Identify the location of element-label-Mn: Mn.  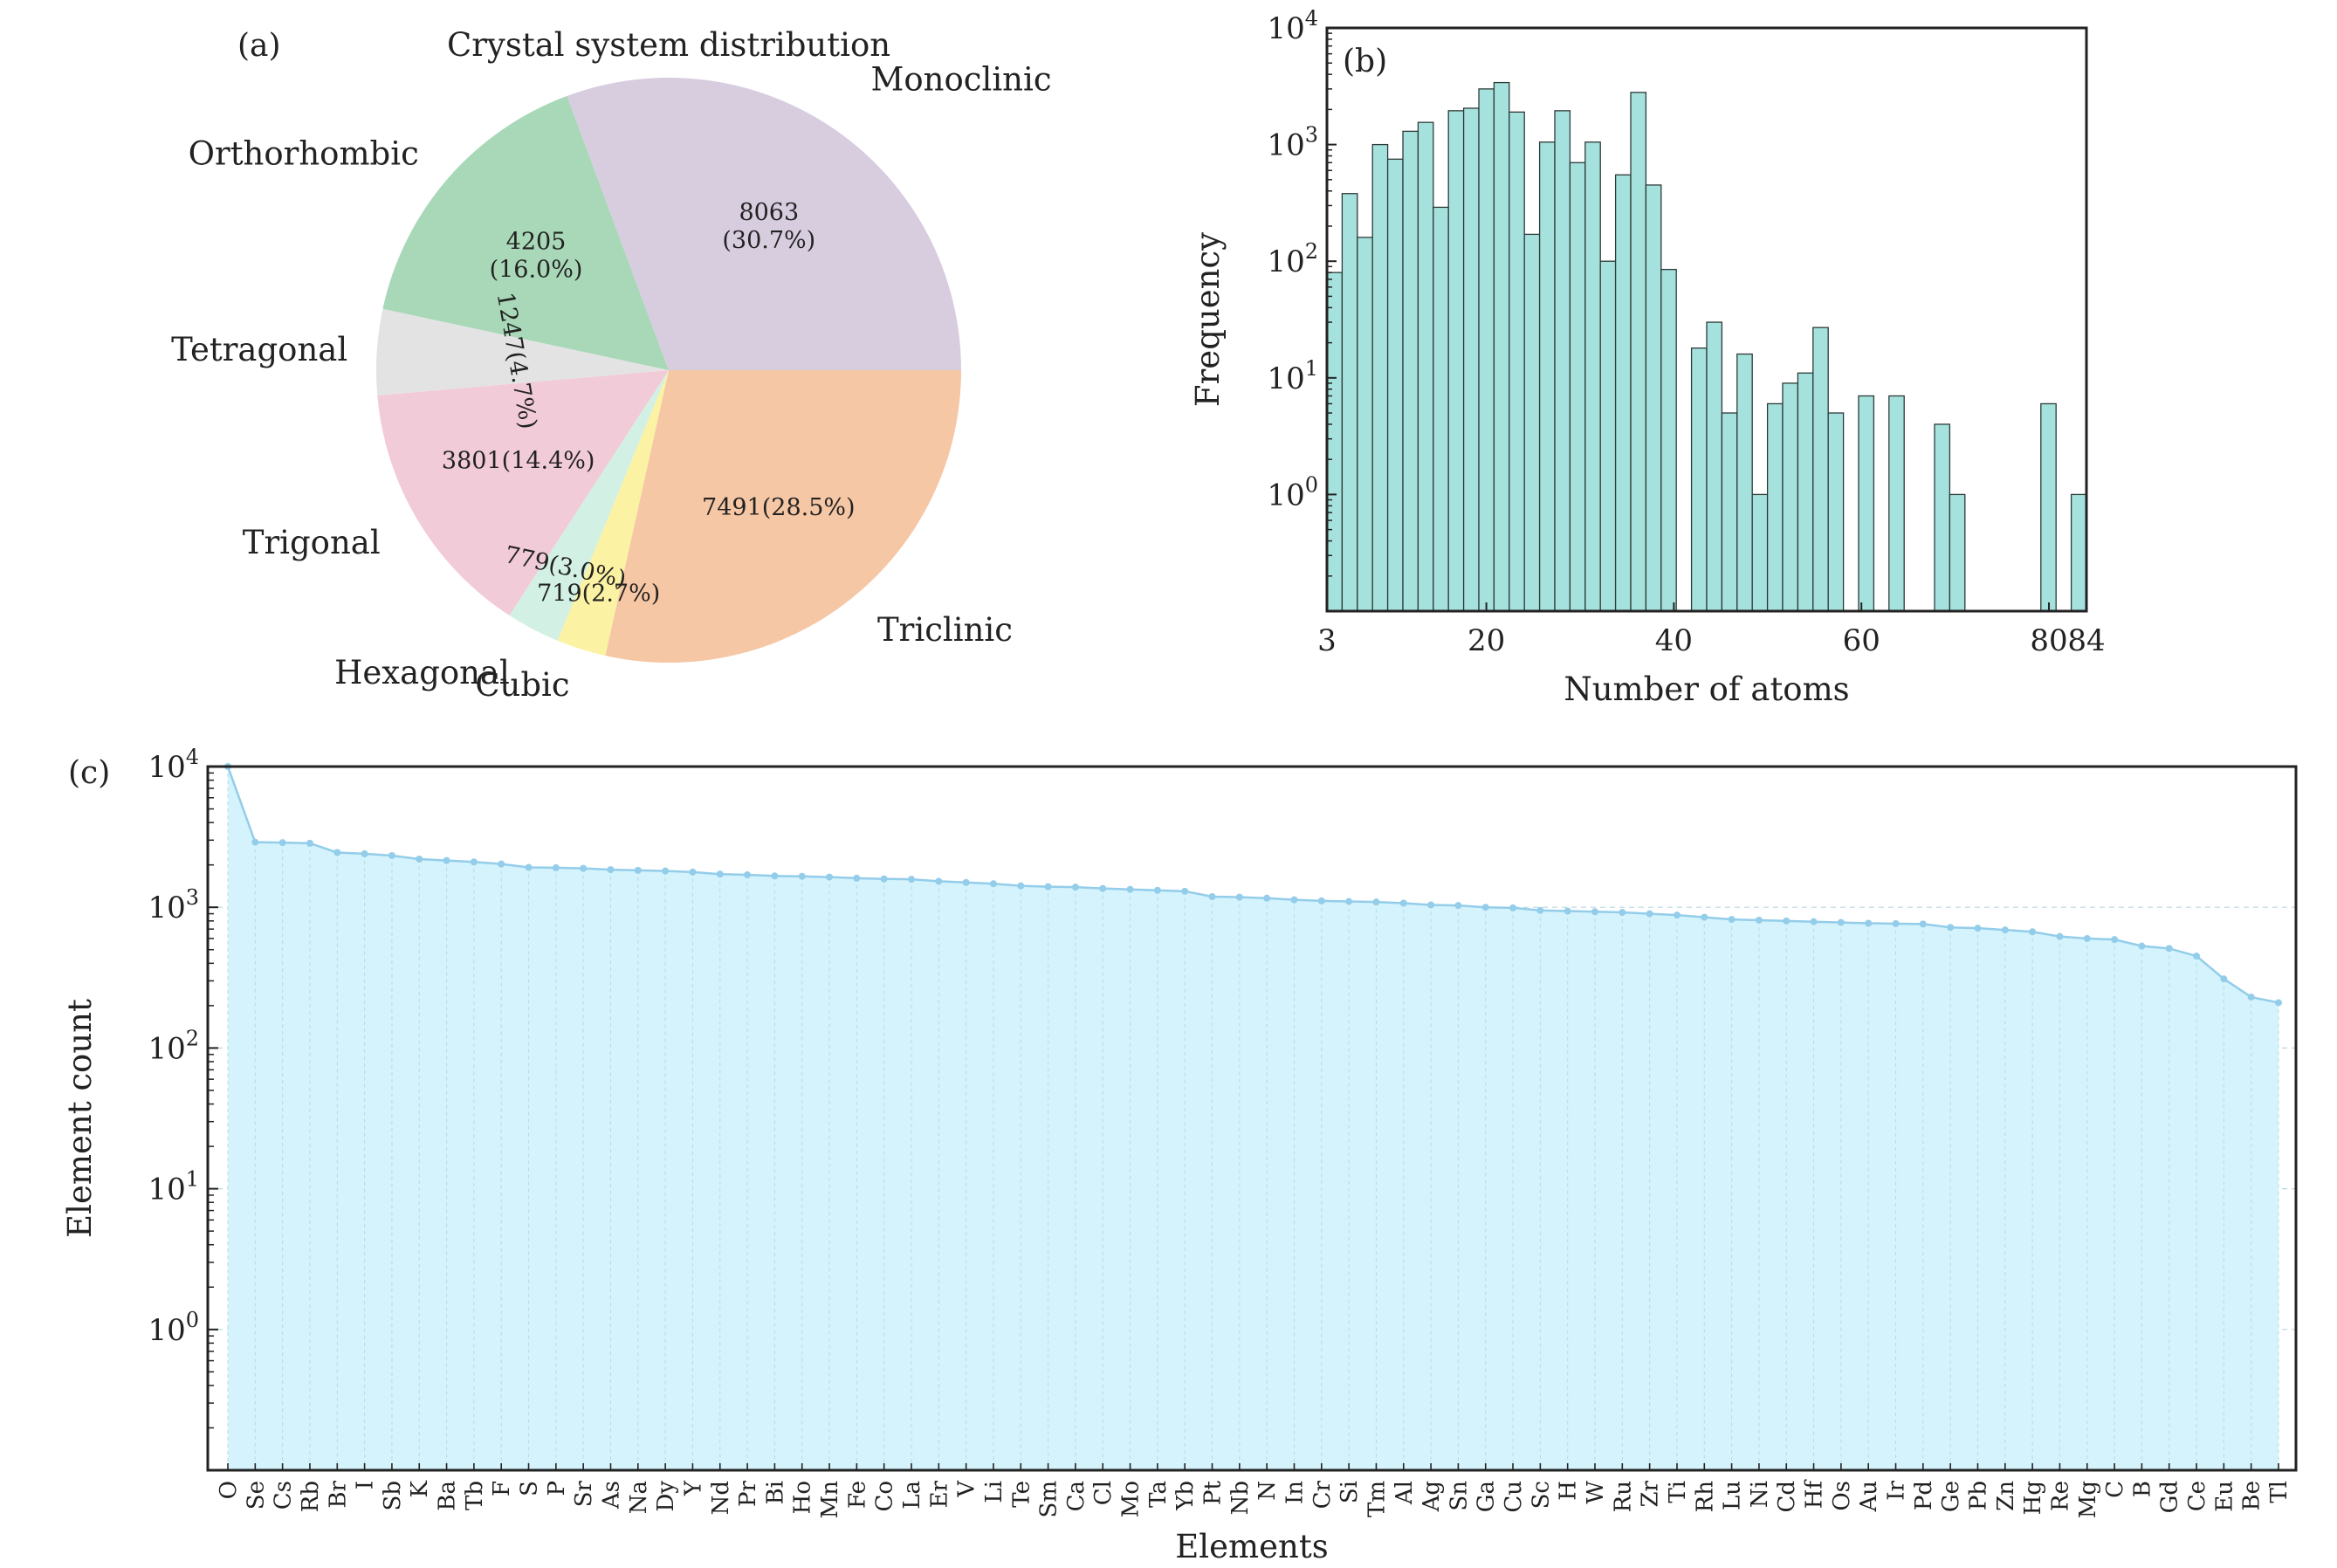
(830, 1500).